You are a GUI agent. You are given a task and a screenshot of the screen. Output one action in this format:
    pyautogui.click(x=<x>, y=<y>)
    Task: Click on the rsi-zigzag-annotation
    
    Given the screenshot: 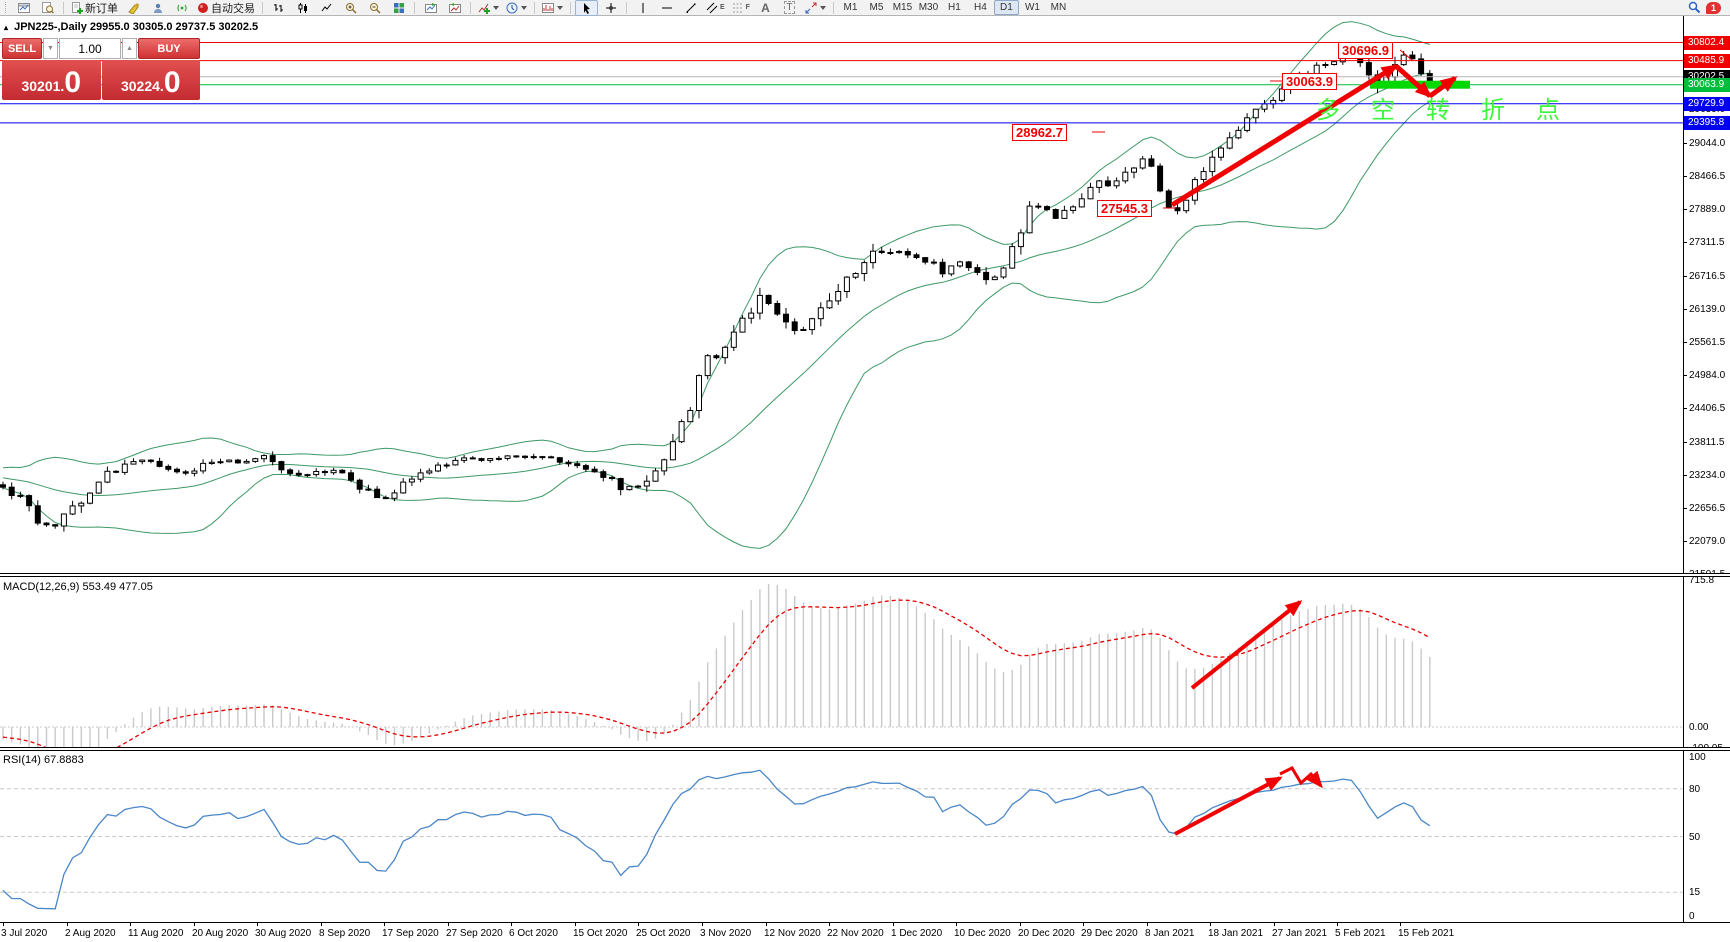 What is the action you would take?
    pyautogui.click(x=1301, y=777)
    